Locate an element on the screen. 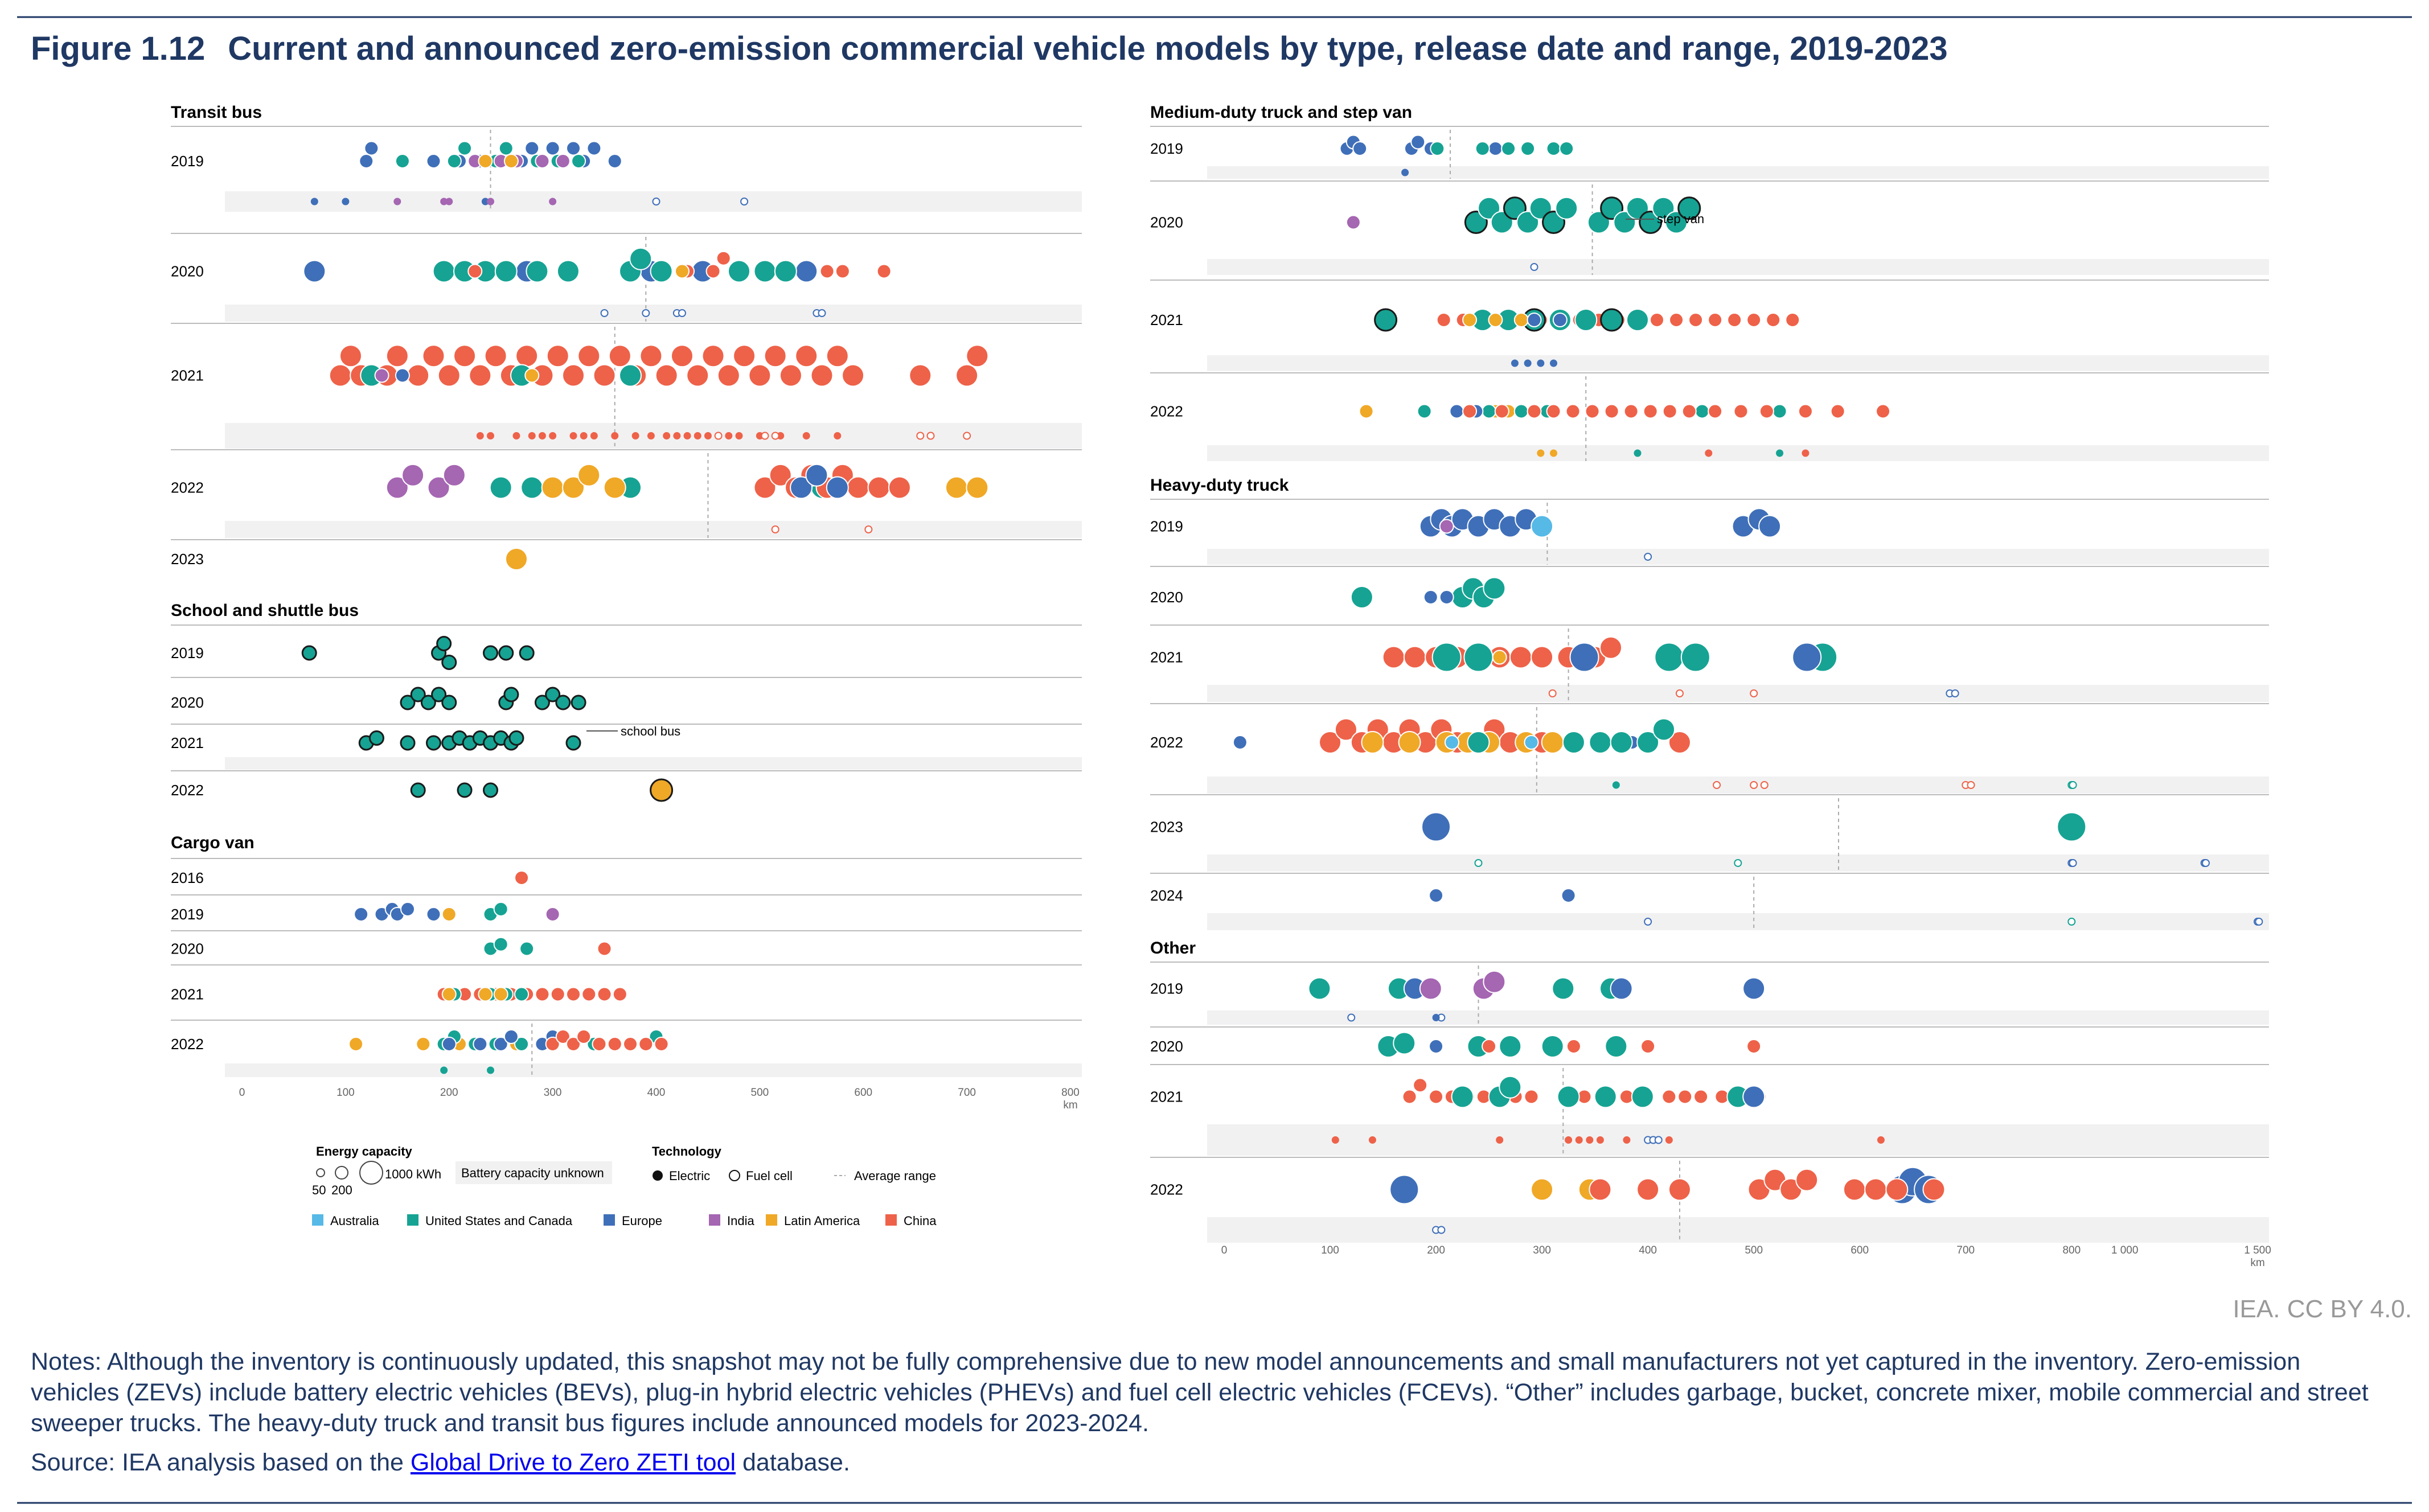 This screenshot has height=1512, width=2429. legend-region-0: Australia is located at coordinates (345, 1221).